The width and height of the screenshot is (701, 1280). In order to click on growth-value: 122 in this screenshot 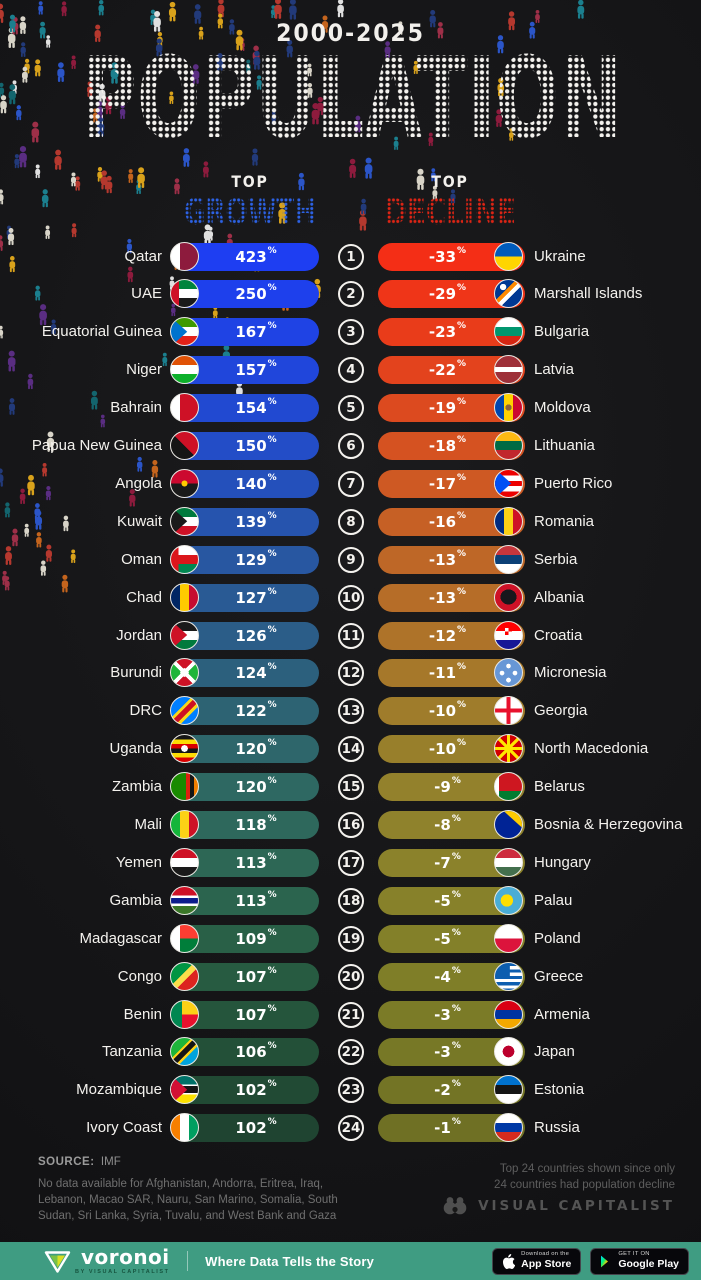, I will do `click(251, 711)`.